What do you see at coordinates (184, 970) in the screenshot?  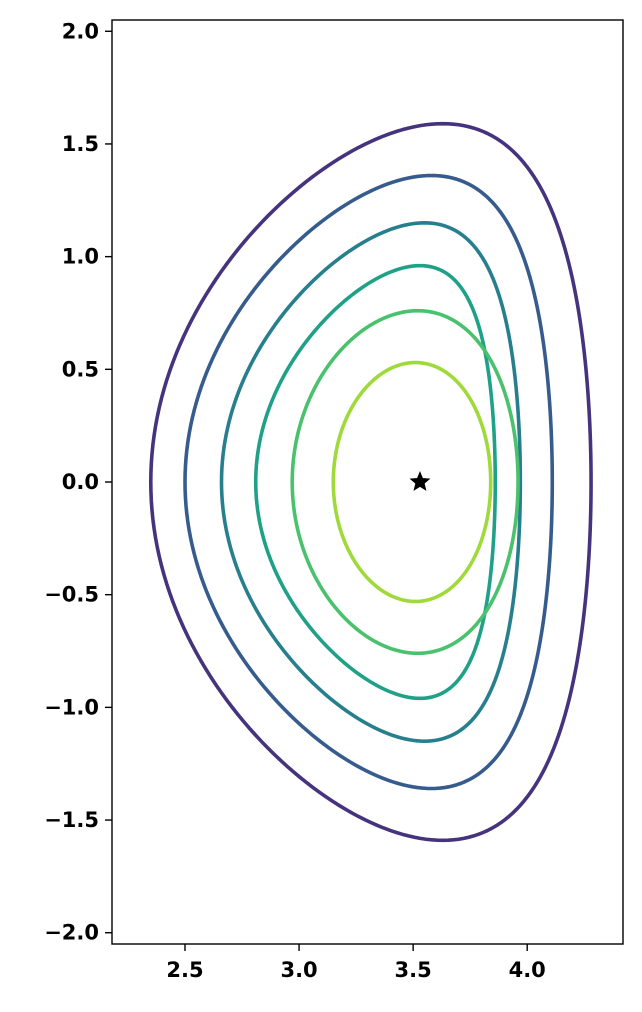 I see `x-tick-label: 2.5` at bounding box center [184, 970].